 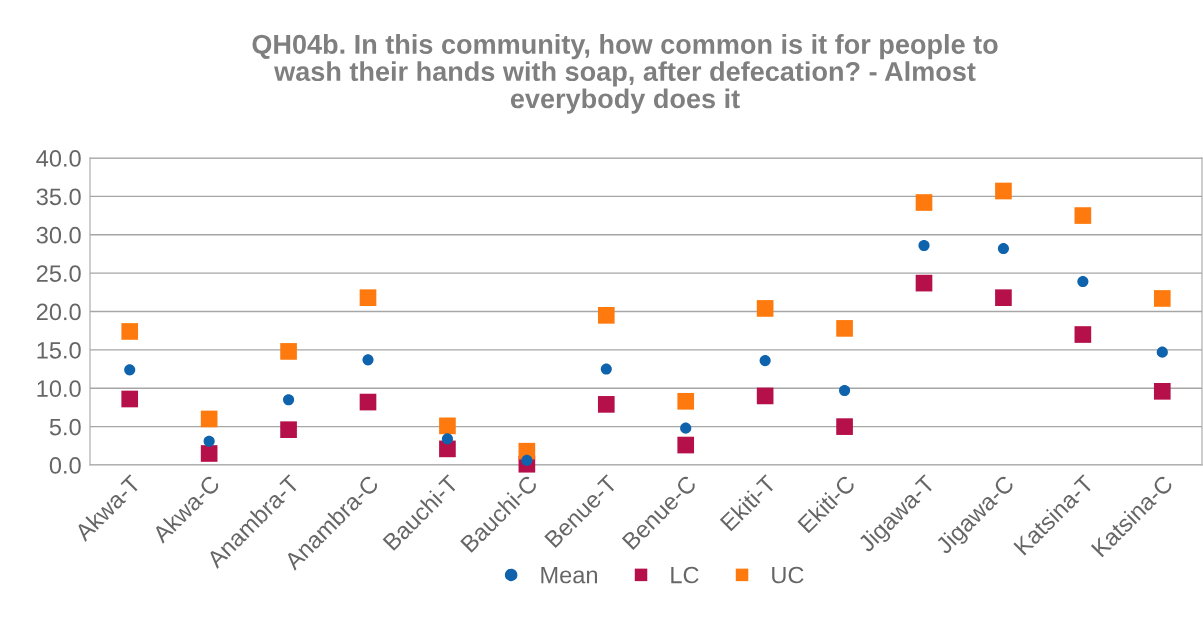 What do you see at coordinates (59, 389) in the screenshot?
I see `y-tick-label: 10.0` at bounding box center [59, 389].